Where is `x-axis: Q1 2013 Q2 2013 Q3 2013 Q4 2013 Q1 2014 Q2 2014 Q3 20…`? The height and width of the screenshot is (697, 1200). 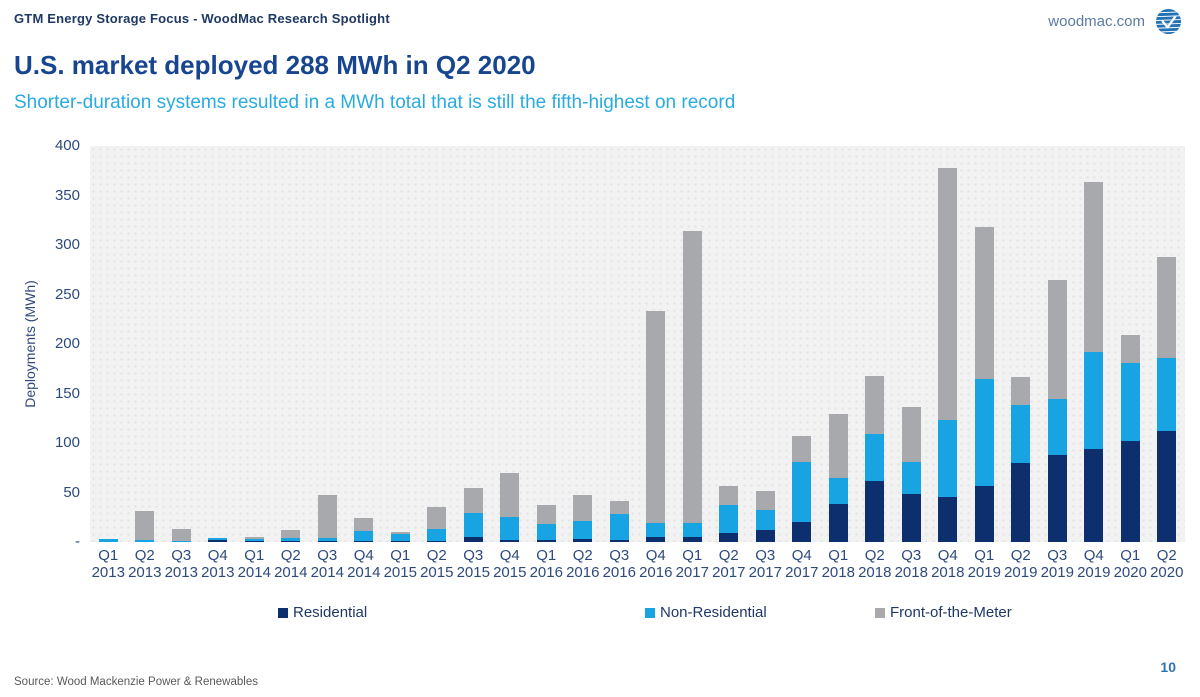 x-axis: Q1 2013 Q2 2013 Q3 2013 Q4 2013 Q1 2014 Q2 2014 Q3 20… is located at coordinates (637, 564).